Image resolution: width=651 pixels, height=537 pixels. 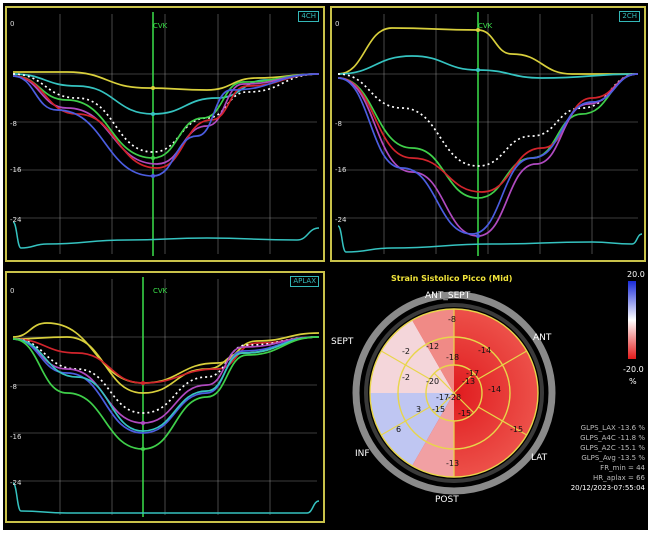 What do you see at coordinates (632, 320) in the screenshot?
I see `color-scale-bar` at bounding box center [632, 320].